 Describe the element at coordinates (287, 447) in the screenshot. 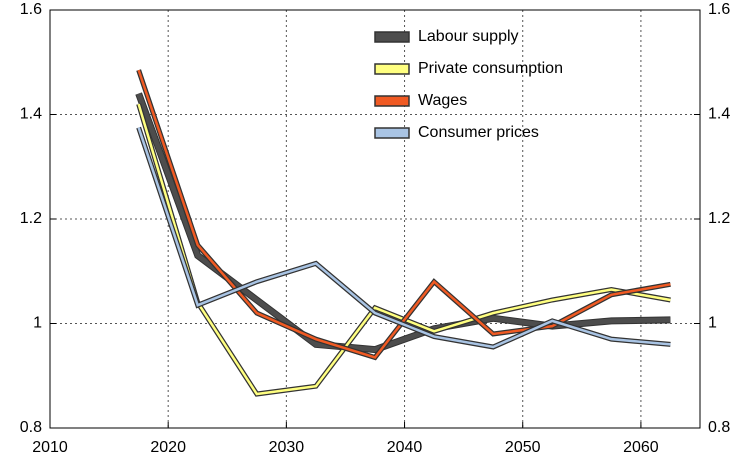

I see `x-tick-label: 2030` at that location.